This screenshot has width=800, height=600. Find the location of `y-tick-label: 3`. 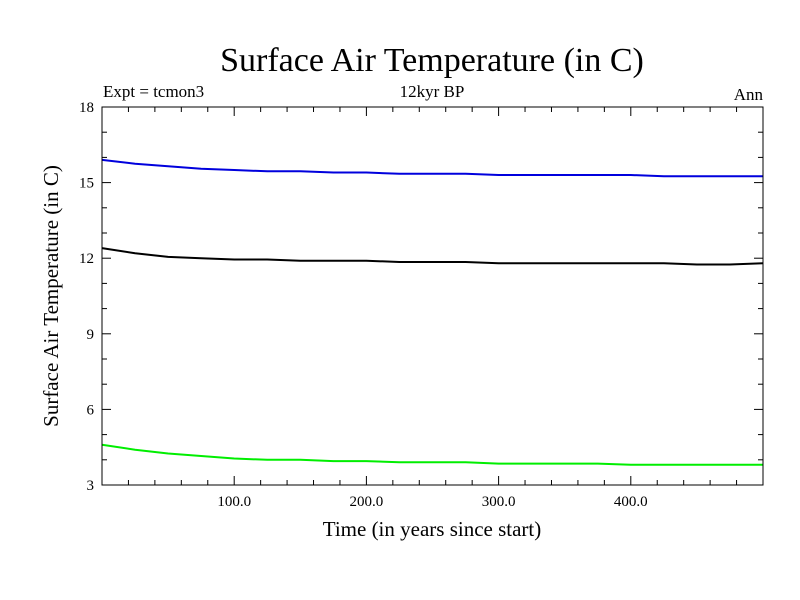

y-tick-label: 3 is located at coordinates (91, 486).